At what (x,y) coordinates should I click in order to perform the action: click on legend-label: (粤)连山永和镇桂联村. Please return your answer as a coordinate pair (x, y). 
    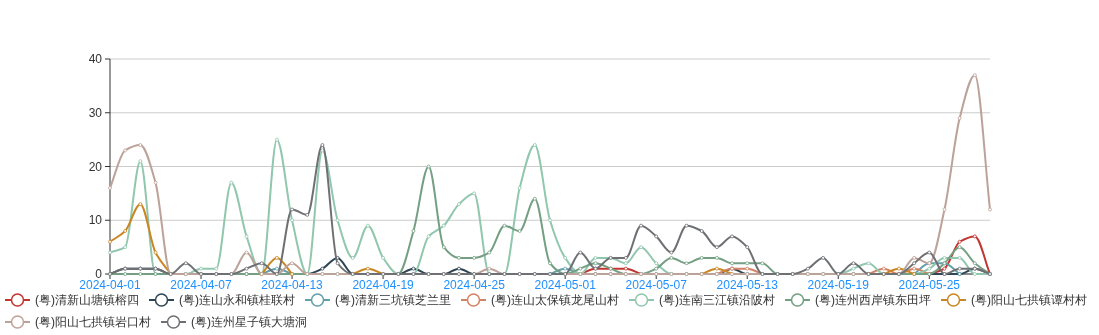
    Looking at the image, I should click on (237, 300).